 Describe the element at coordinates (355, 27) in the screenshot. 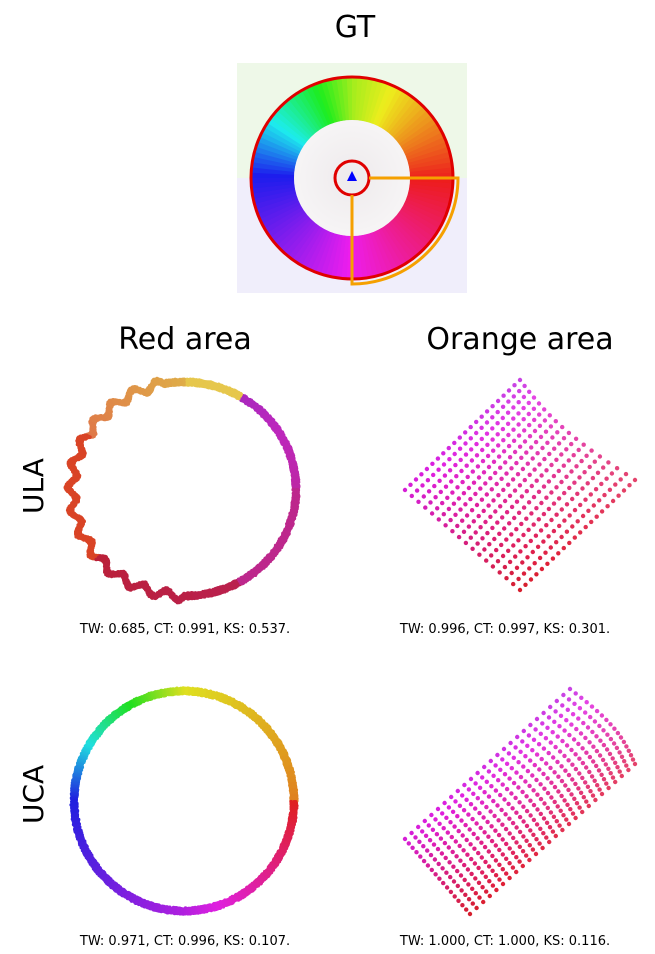

I see `gt-title: GT` at that location.